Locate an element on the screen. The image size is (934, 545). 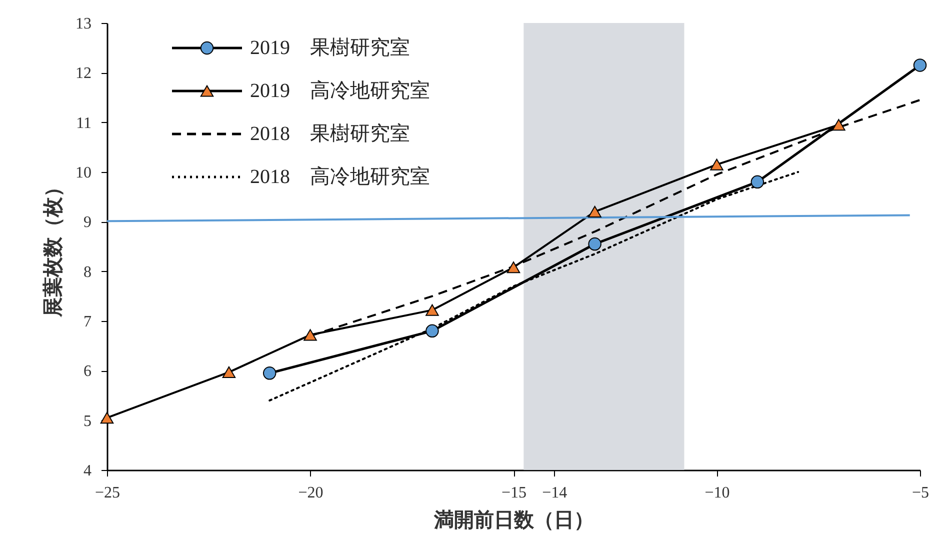
y-tick-label: 6 is located at coordinates (88, 371).